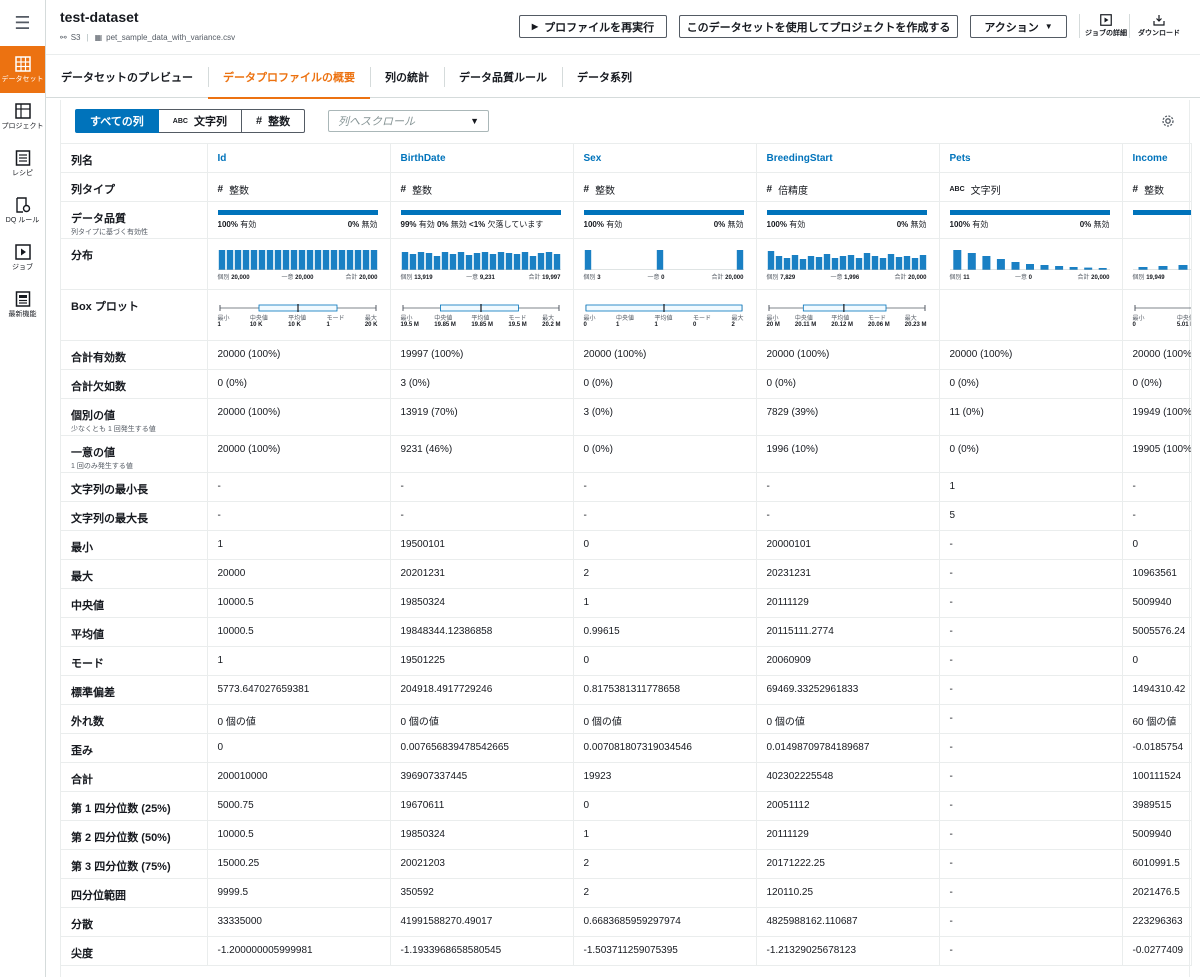 The image size is (1200, 977). What do you see at coordinates (22, 69) in the screenshot?
I see `rail-item-datasets: データセット` at bounding box center [22, 69].